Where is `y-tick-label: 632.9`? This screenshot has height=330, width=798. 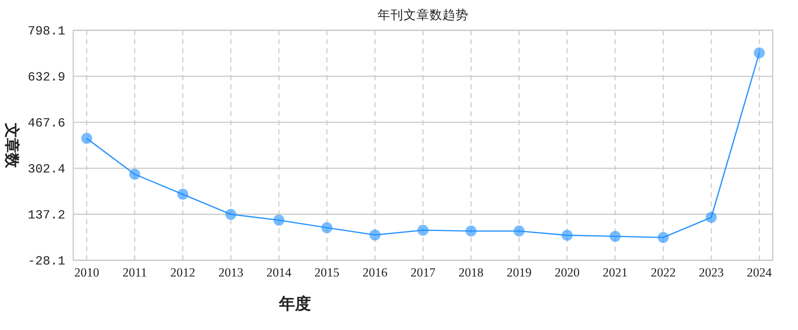
y-tick-label: 632.9 is located at coordinates (47, 77).